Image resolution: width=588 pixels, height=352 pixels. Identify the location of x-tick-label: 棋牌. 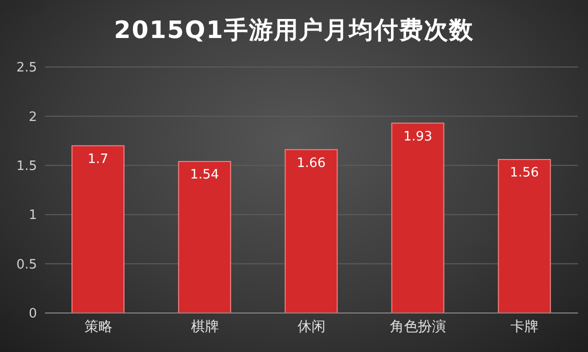
(204, 326).